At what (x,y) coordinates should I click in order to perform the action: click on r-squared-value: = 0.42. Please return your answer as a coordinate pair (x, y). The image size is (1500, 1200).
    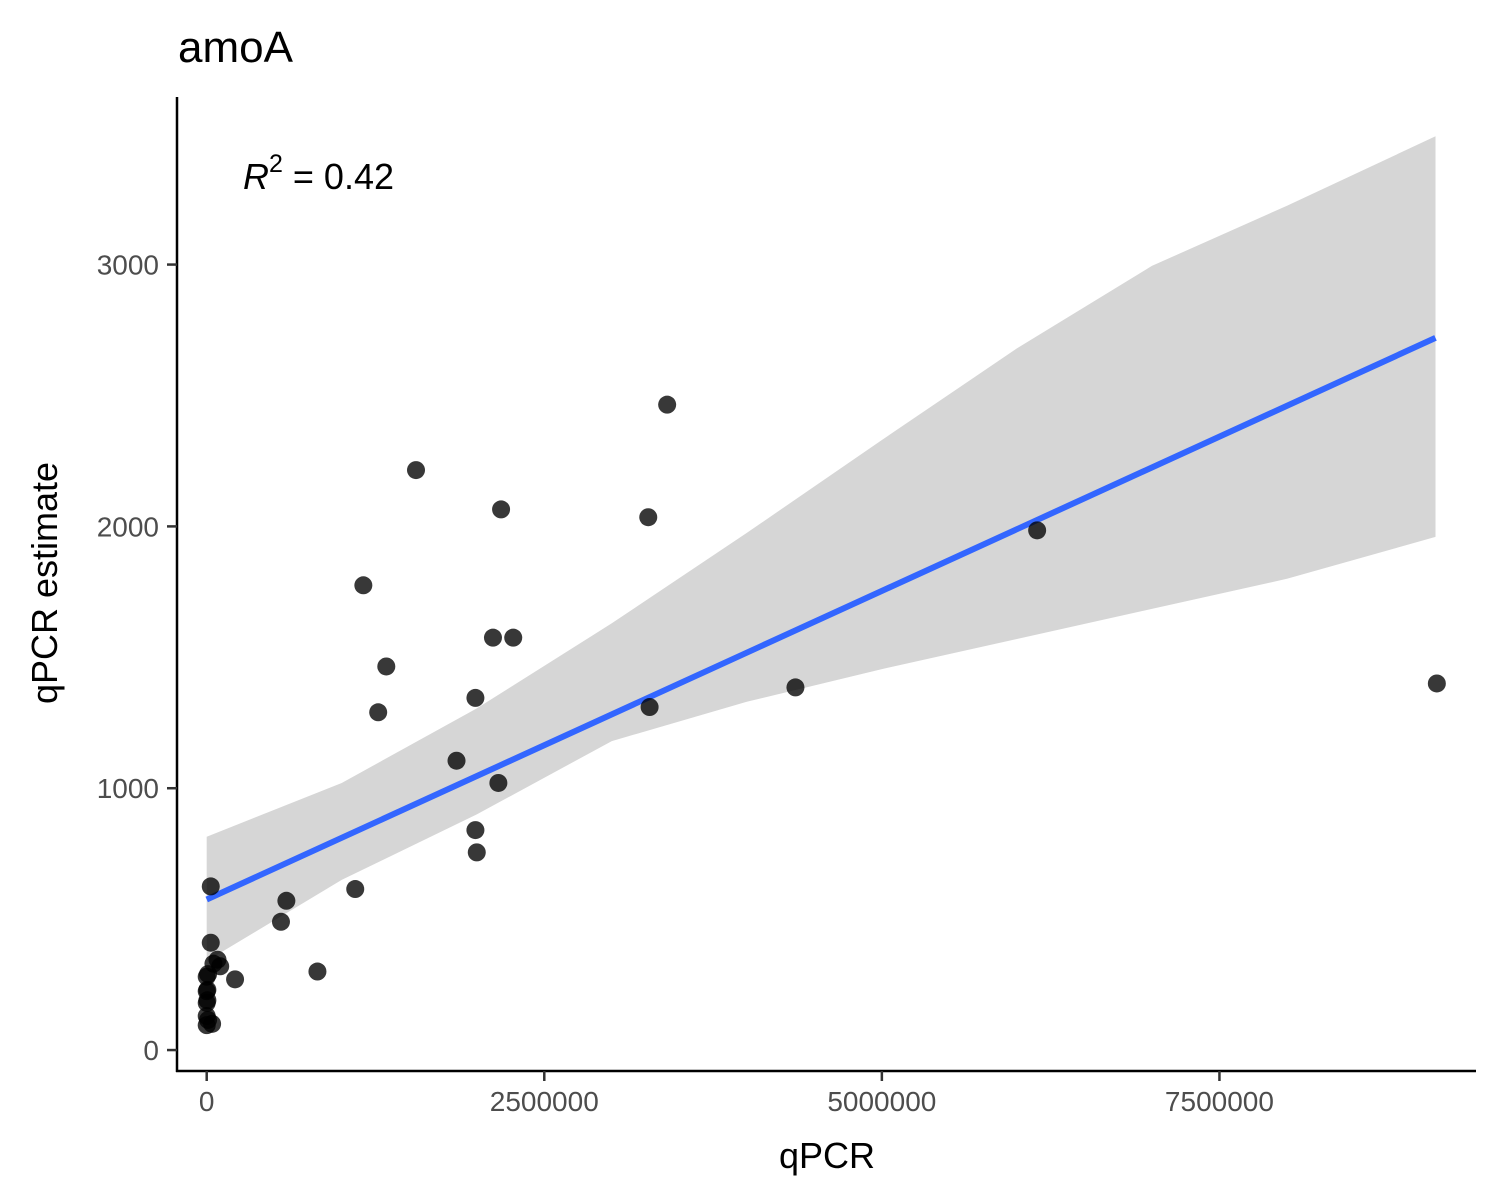
    Looking at the image, I should click on (338, 176).